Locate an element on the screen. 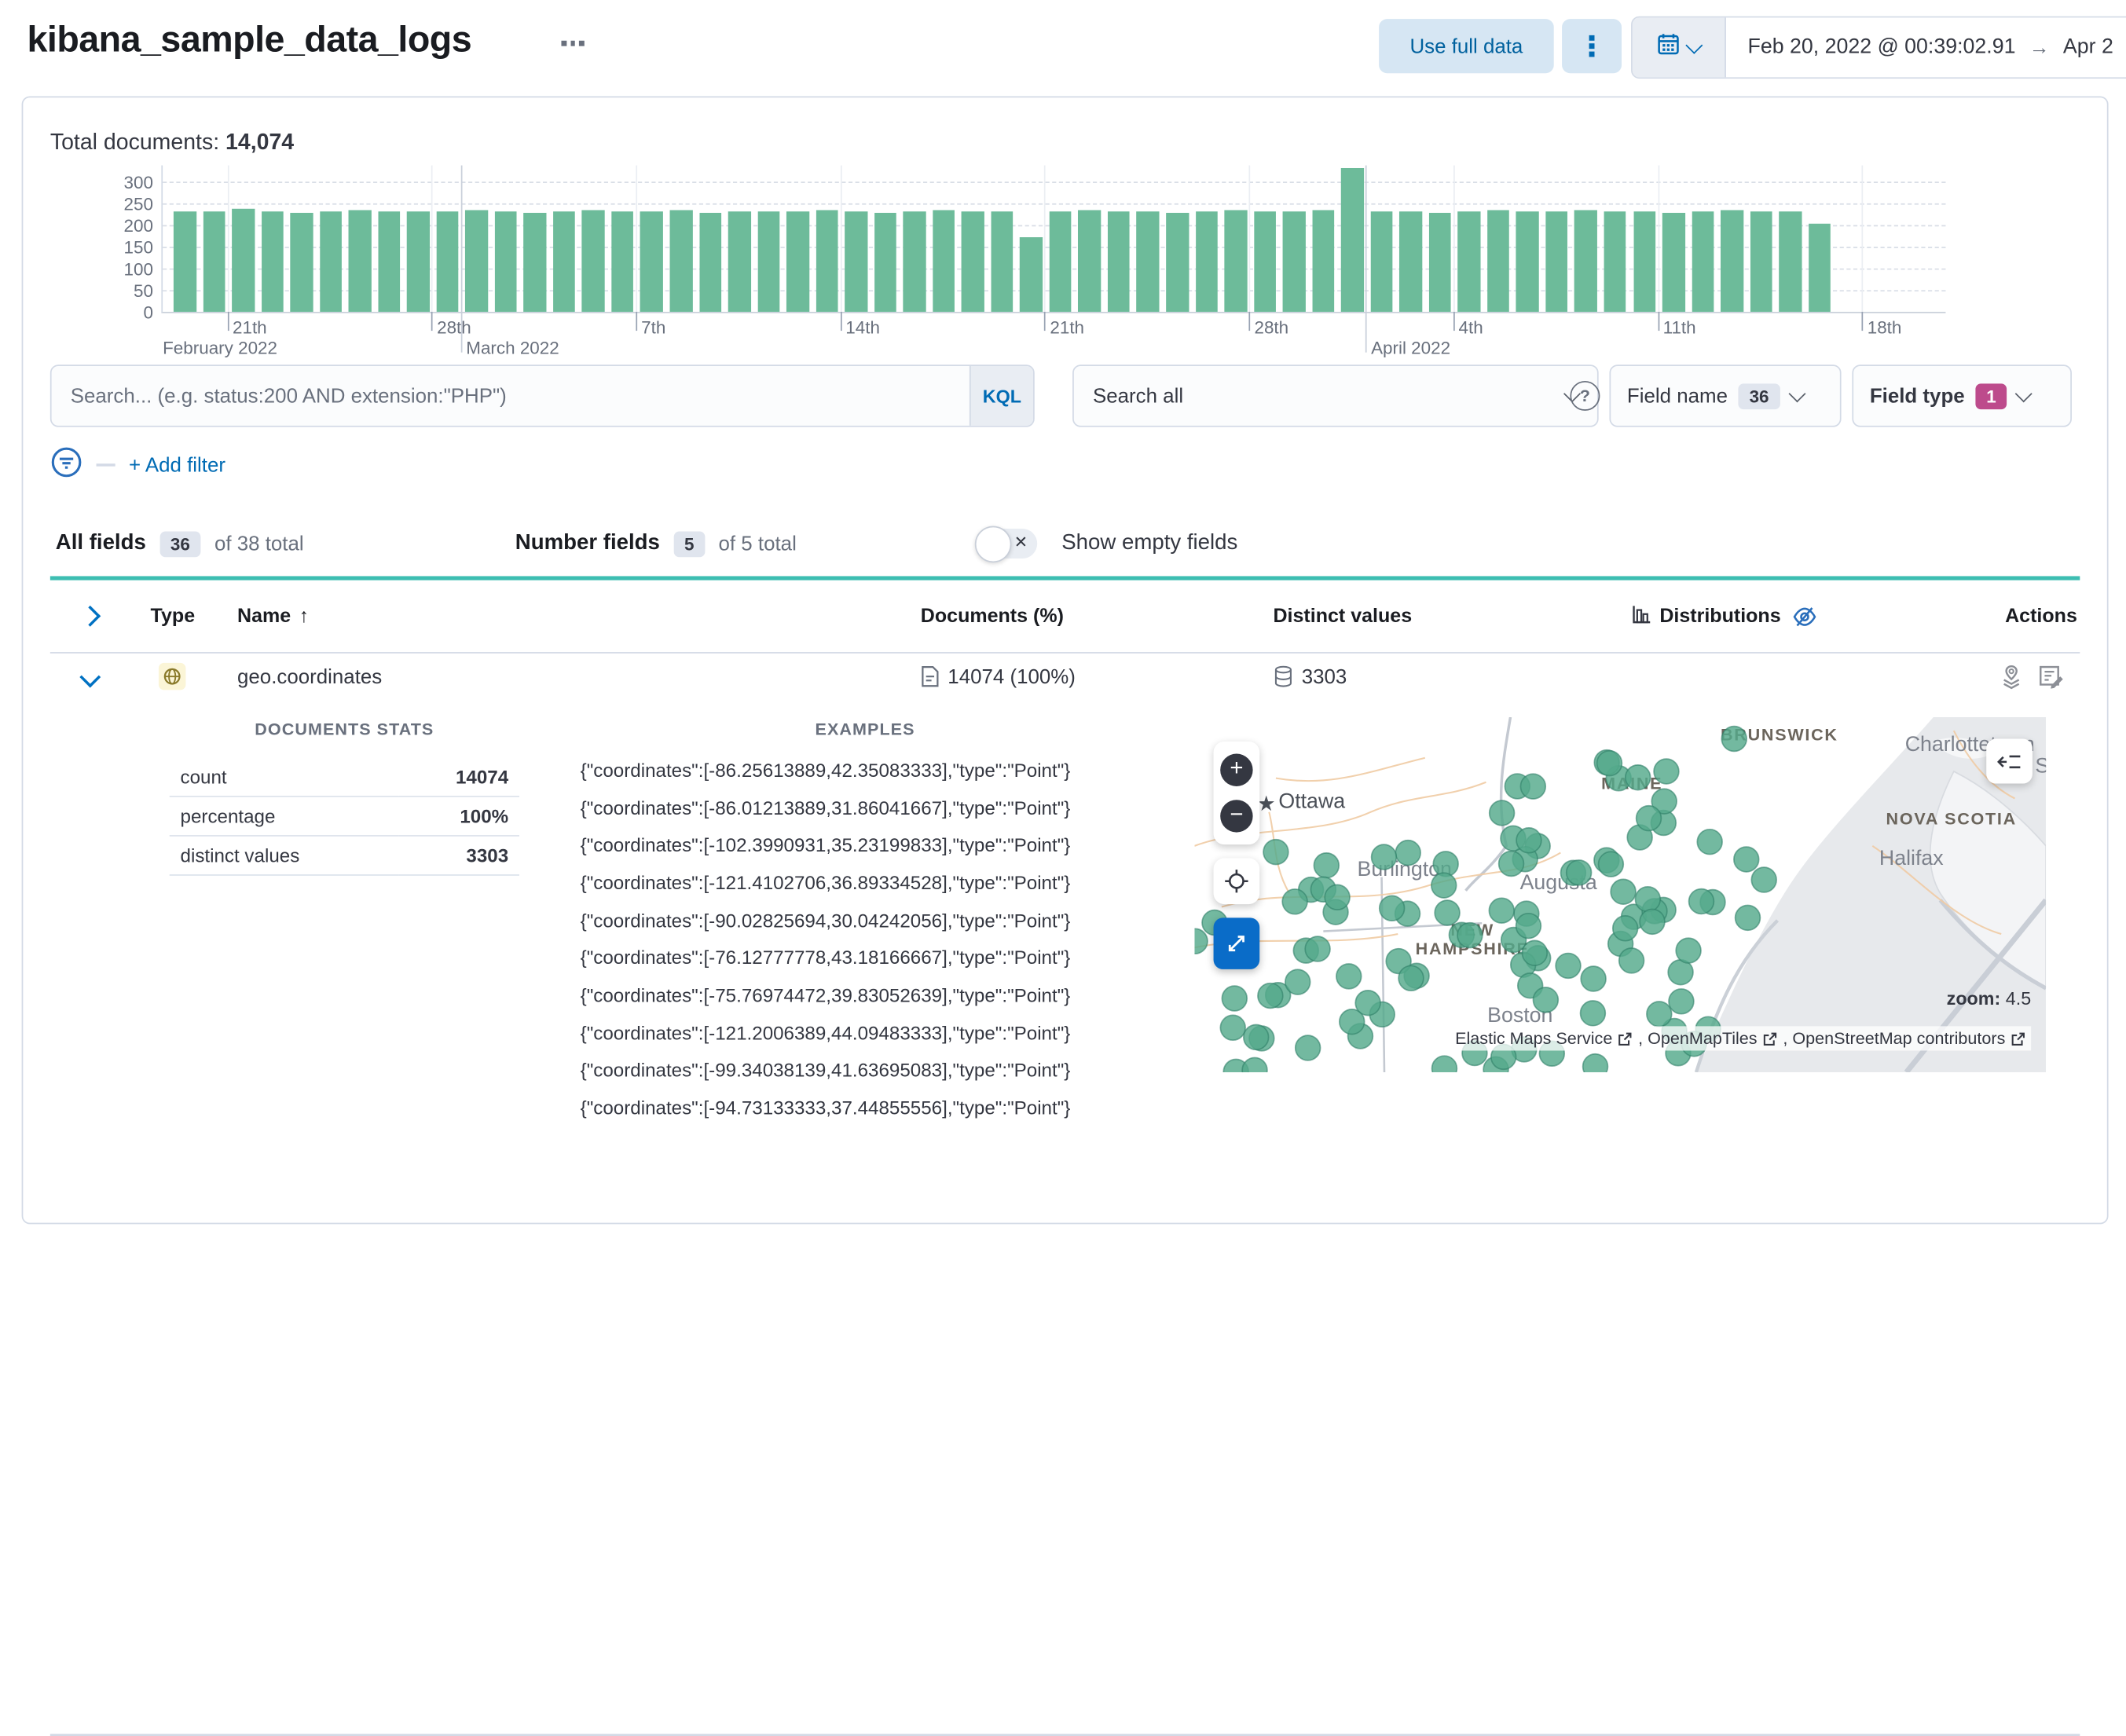  all-fields-count-badge: 36 is located at coordinates (180, 543).